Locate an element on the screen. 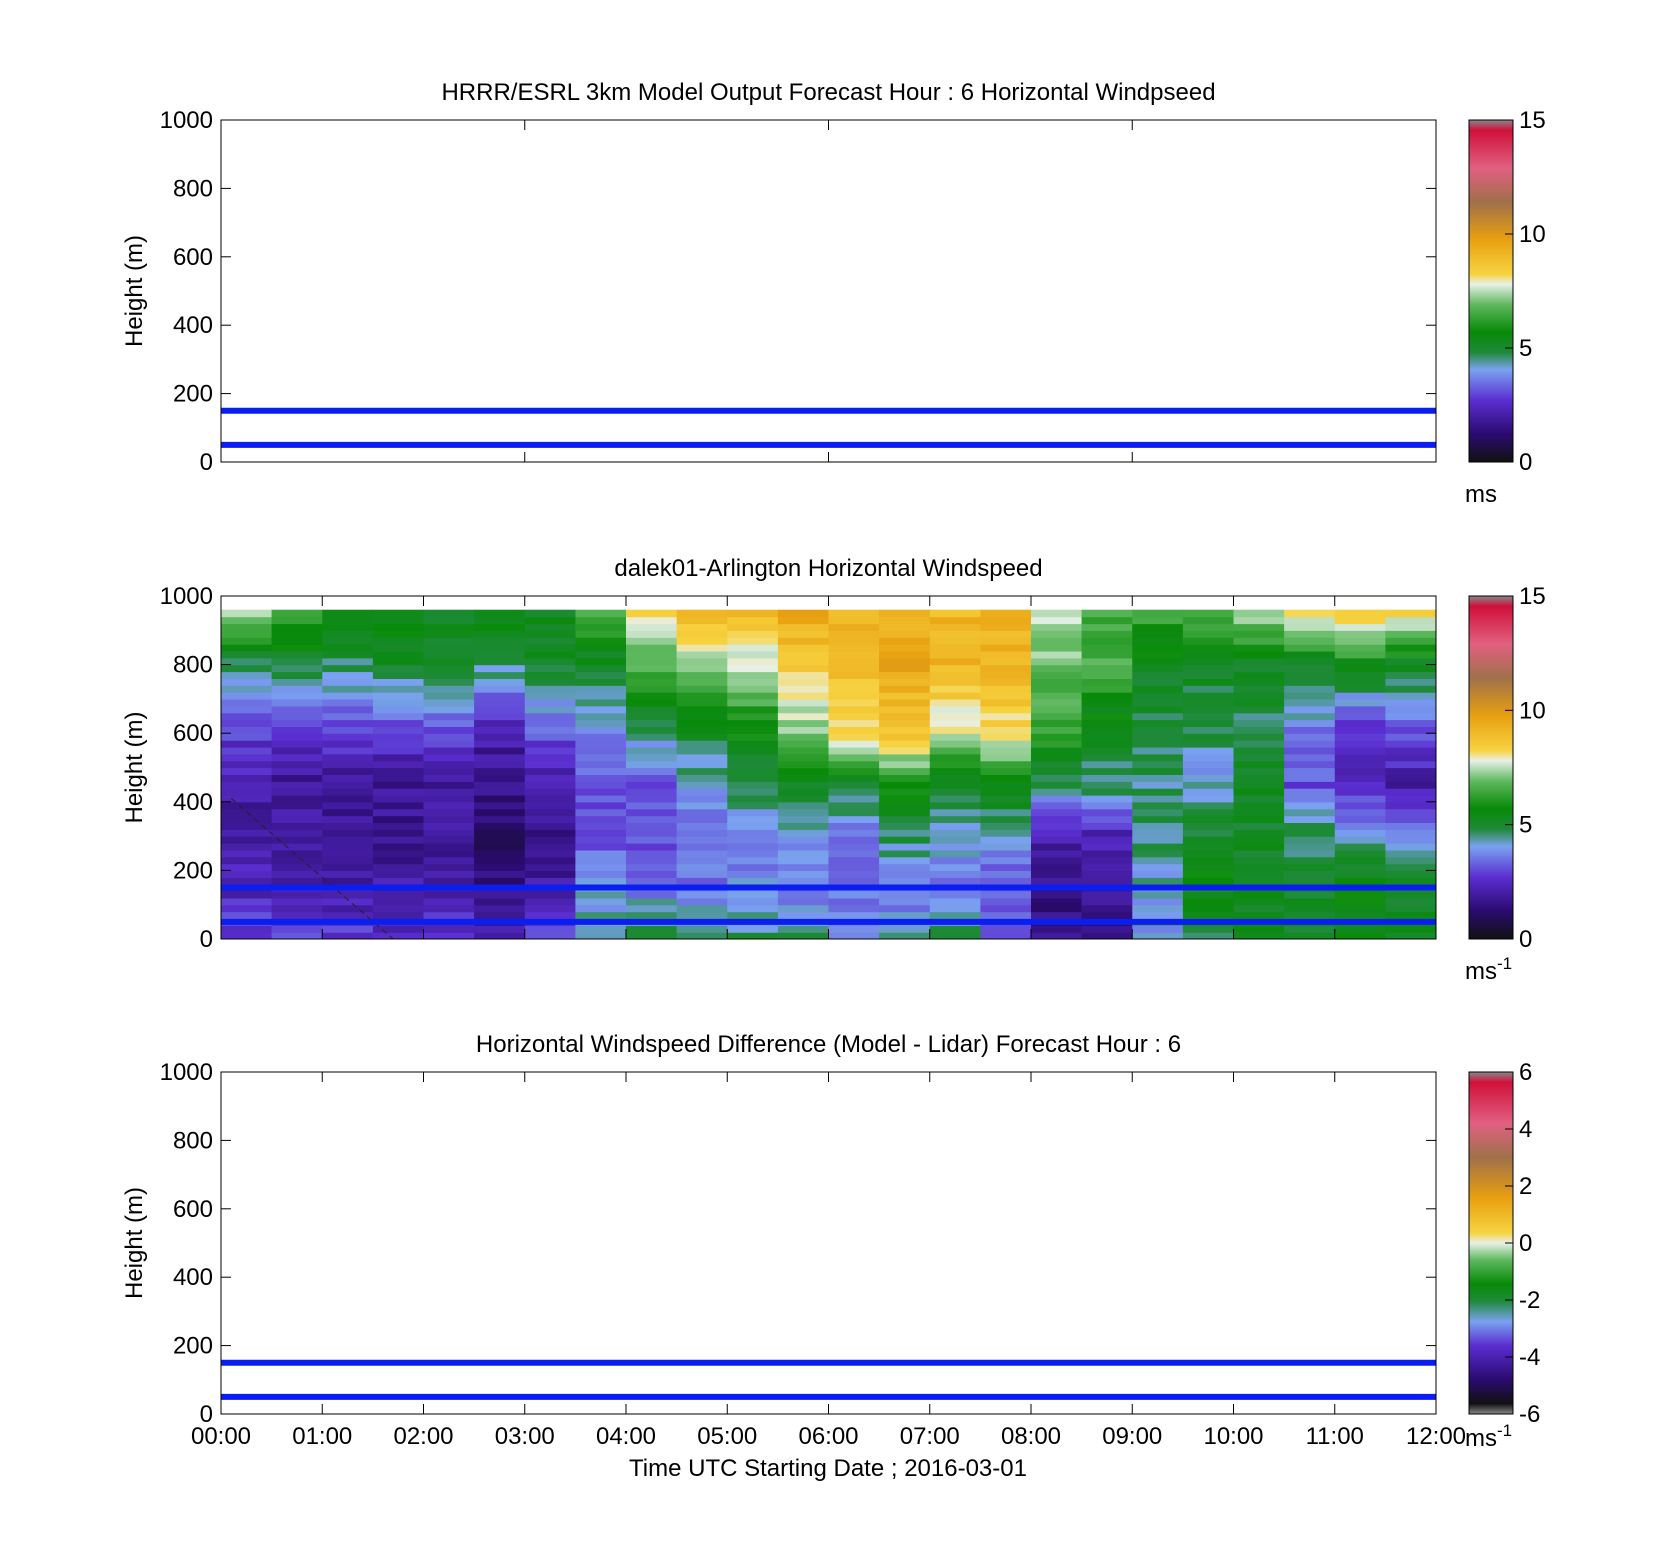 The height and width of the screenshot is (1561, 1680). y-axis-label: Height (m) is located at coordinates (134, 1243).